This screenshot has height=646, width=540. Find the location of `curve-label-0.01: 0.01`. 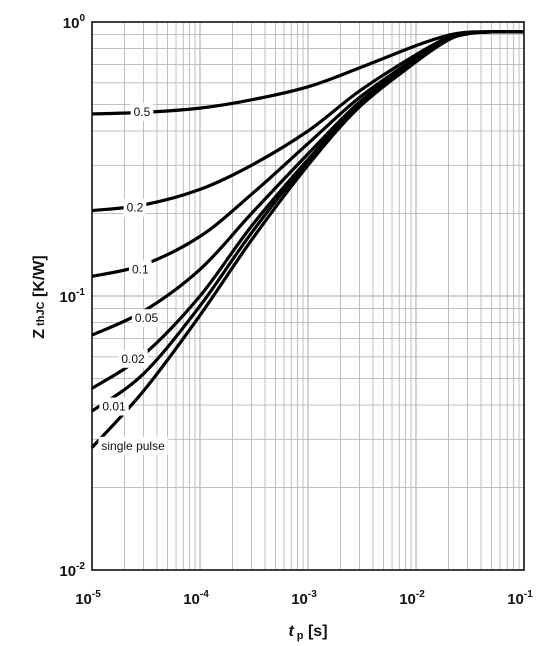

curve-label-0.01: 0.01 is located at coordinates (113, 407).